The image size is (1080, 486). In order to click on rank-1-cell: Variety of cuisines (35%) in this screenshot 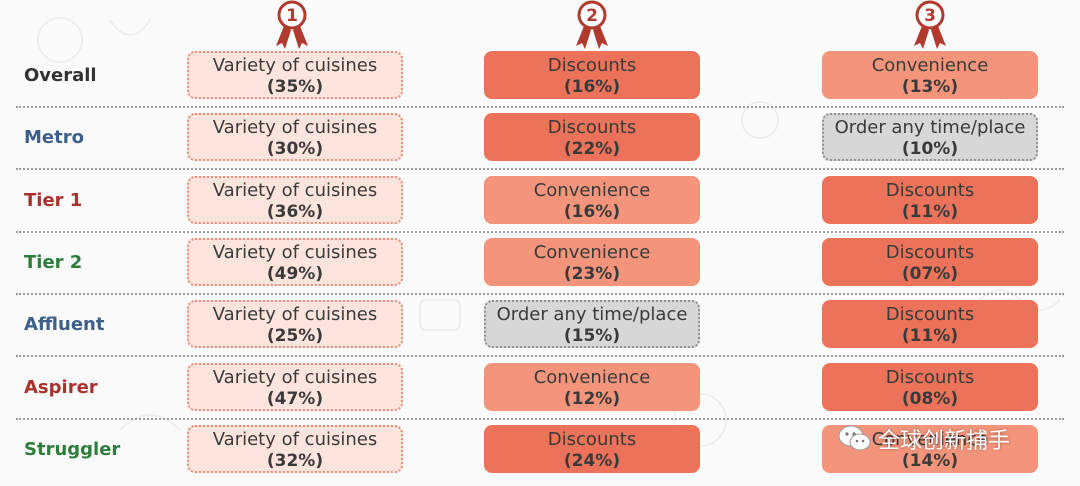, I will do `click(295, 75)`.